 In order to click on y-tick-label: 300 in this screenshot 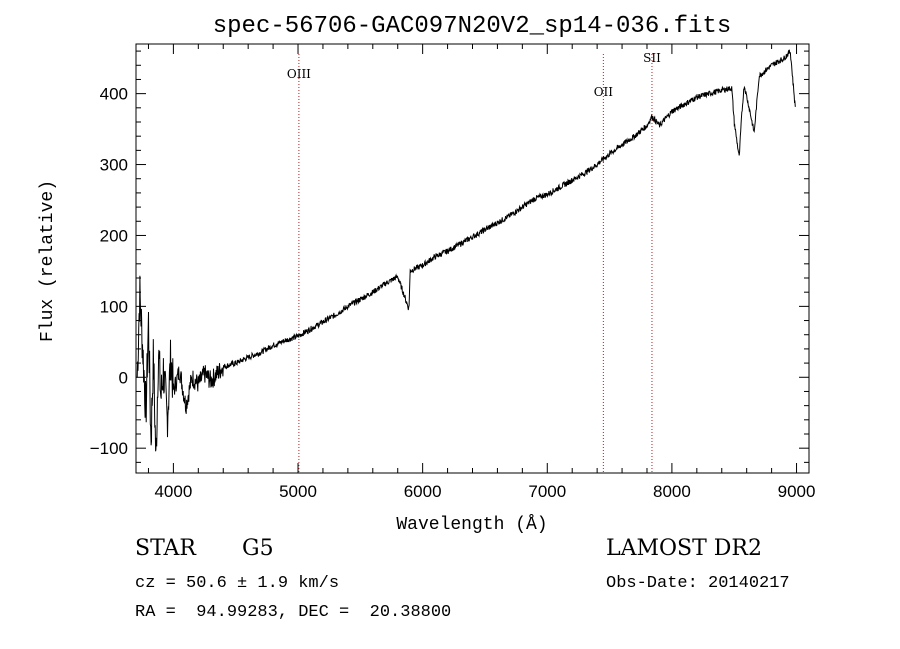, I will do `click(114, 165)`.